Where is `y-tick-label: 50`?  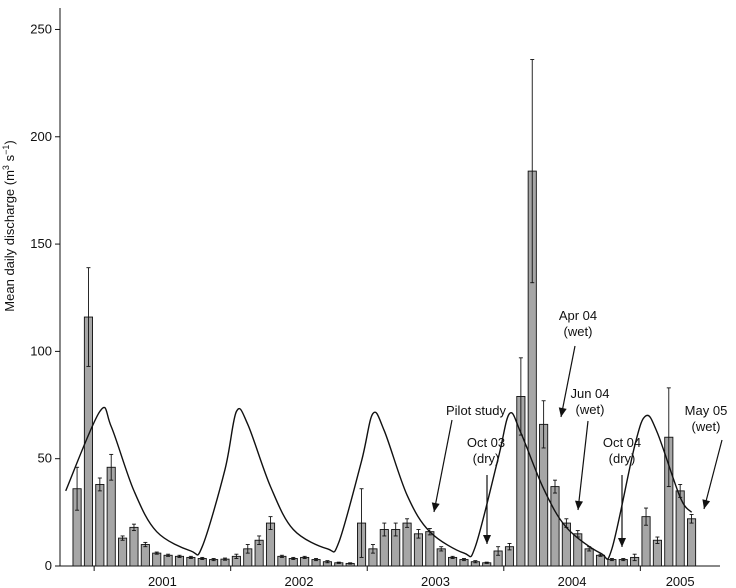 y-tick-label: 50 is located at coordinates (45, 458).